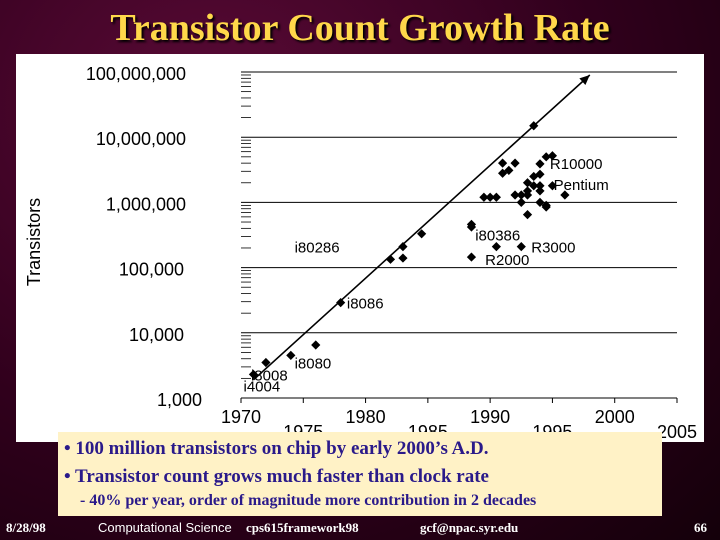 The width and height of the screenshot is (720, 540). I want to click on y-tick-label: 1,000, so click(179, 400).